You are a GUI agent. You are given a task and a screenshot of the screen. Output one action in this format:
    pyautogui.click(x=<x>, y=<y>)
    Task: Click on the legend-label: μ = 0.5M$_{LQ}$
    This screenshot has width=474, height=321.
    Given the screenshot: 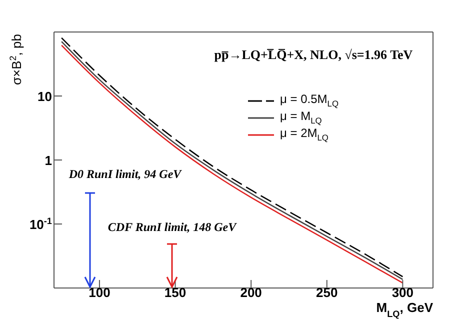 What is the action you would take?
    pyautogui.click(x=309, y=100)
    